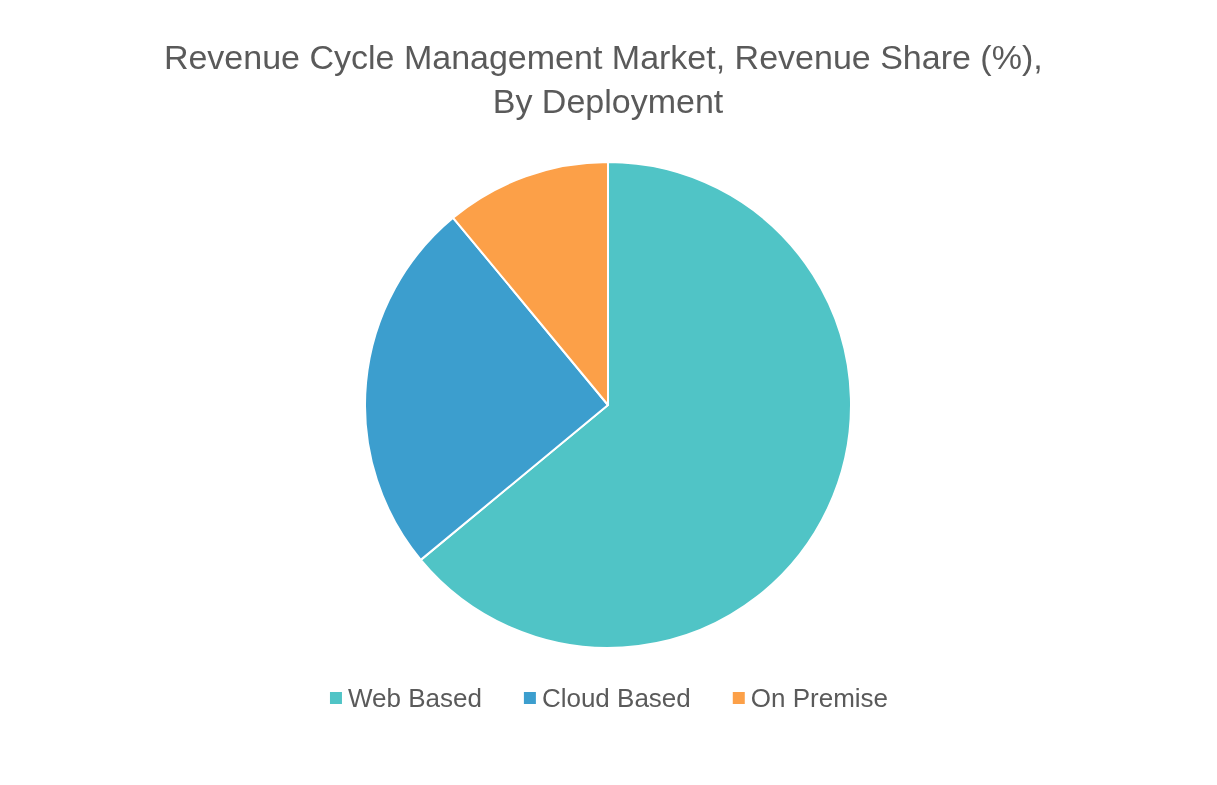 The width and height of the screenshot is (1217, 785). What do you see at coordinates (608, 79) in the screenshot?
I see `chart-title: Revenue Cycle Management Market, Revenue Share (%), By Deployment` at bounding box center [608, 79].